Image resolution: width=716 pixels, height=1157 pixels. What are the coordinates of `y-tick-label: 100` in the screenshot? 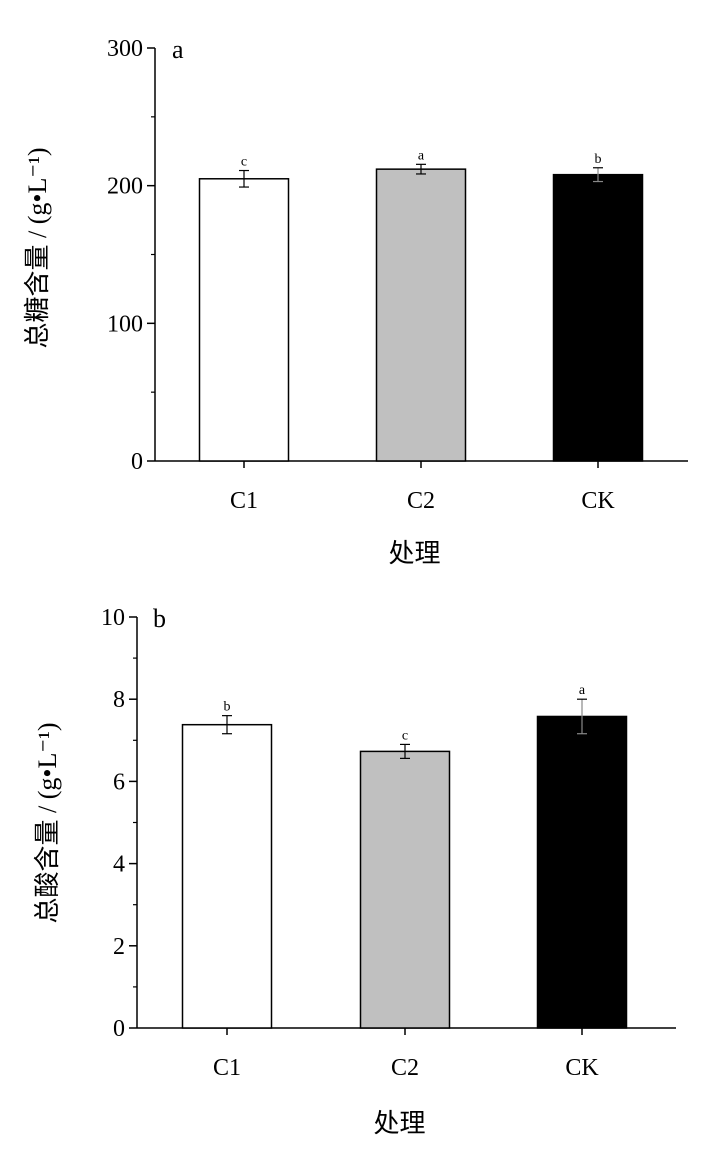 It's located at (125, 324).